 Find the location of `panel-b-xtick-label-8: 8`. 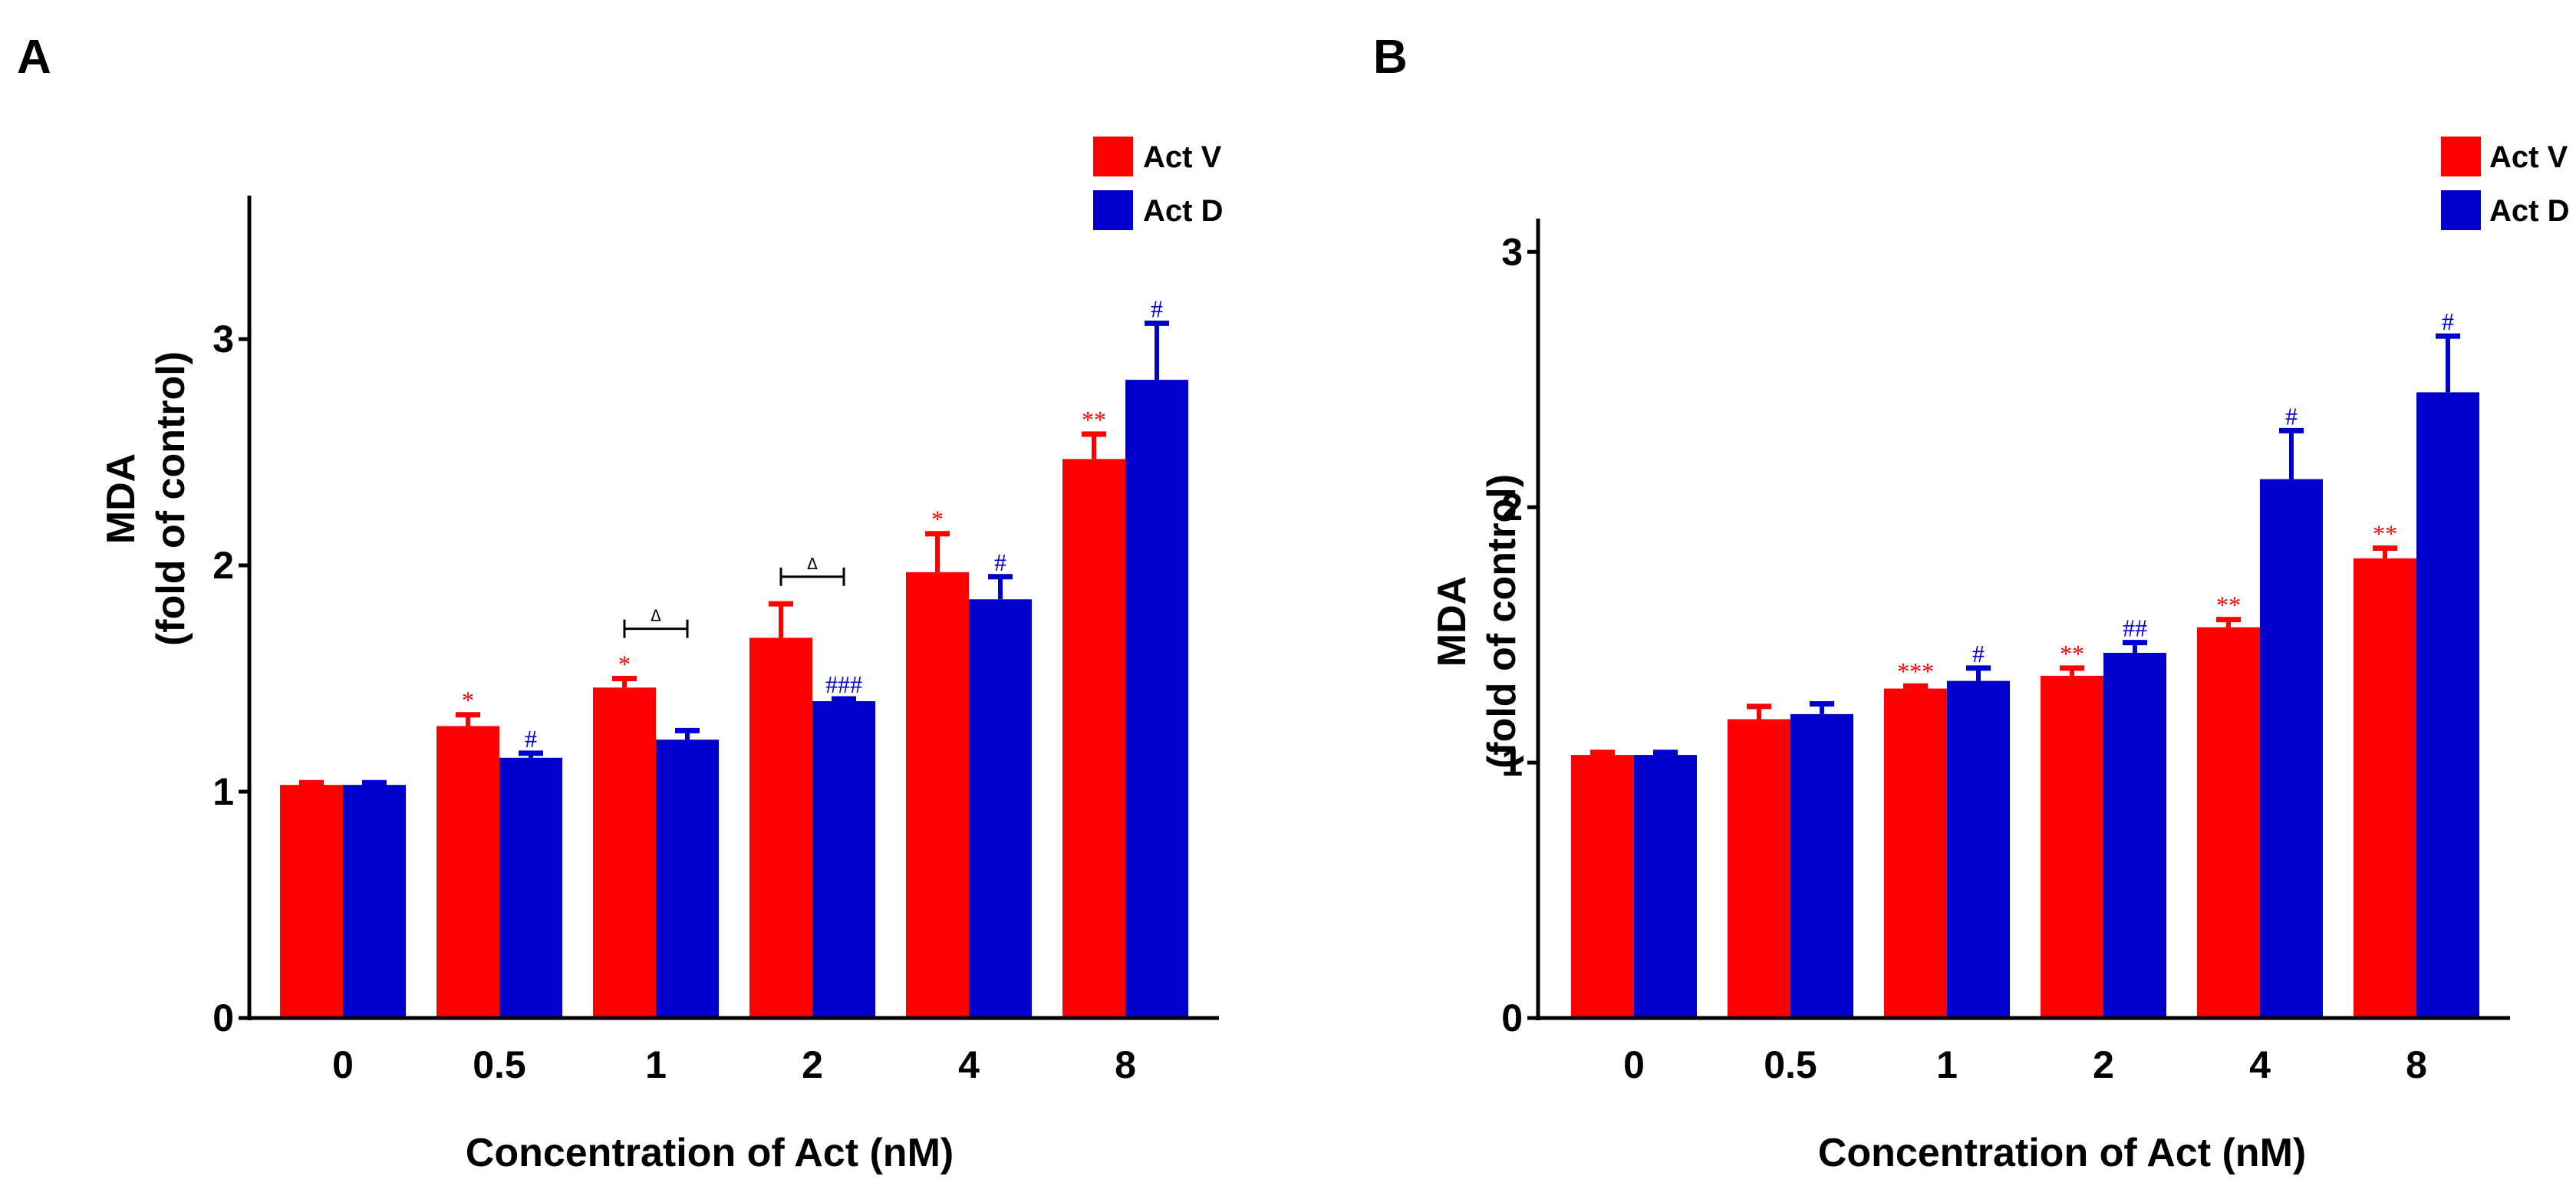

panel-b-xtick-label-8: 8 is located at coordinates (2416, 1064).